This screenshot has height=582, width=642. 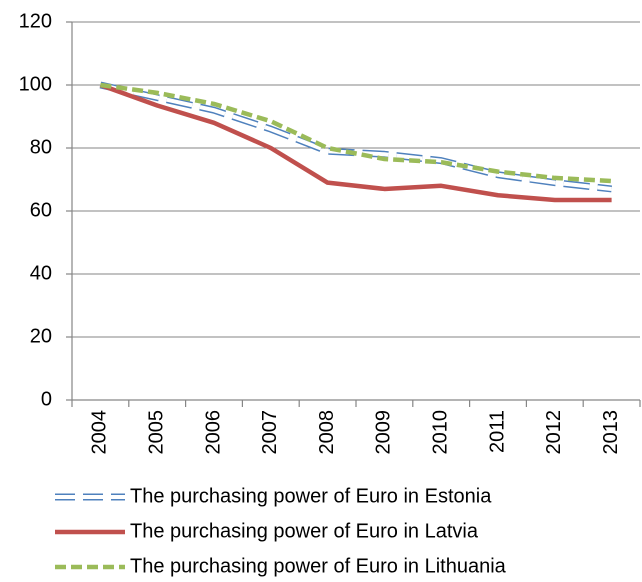 What do you see at coordinates (100, 432) in the screenshot?
I see `x-tick-label: 2004` at bounding box center [100, 432].